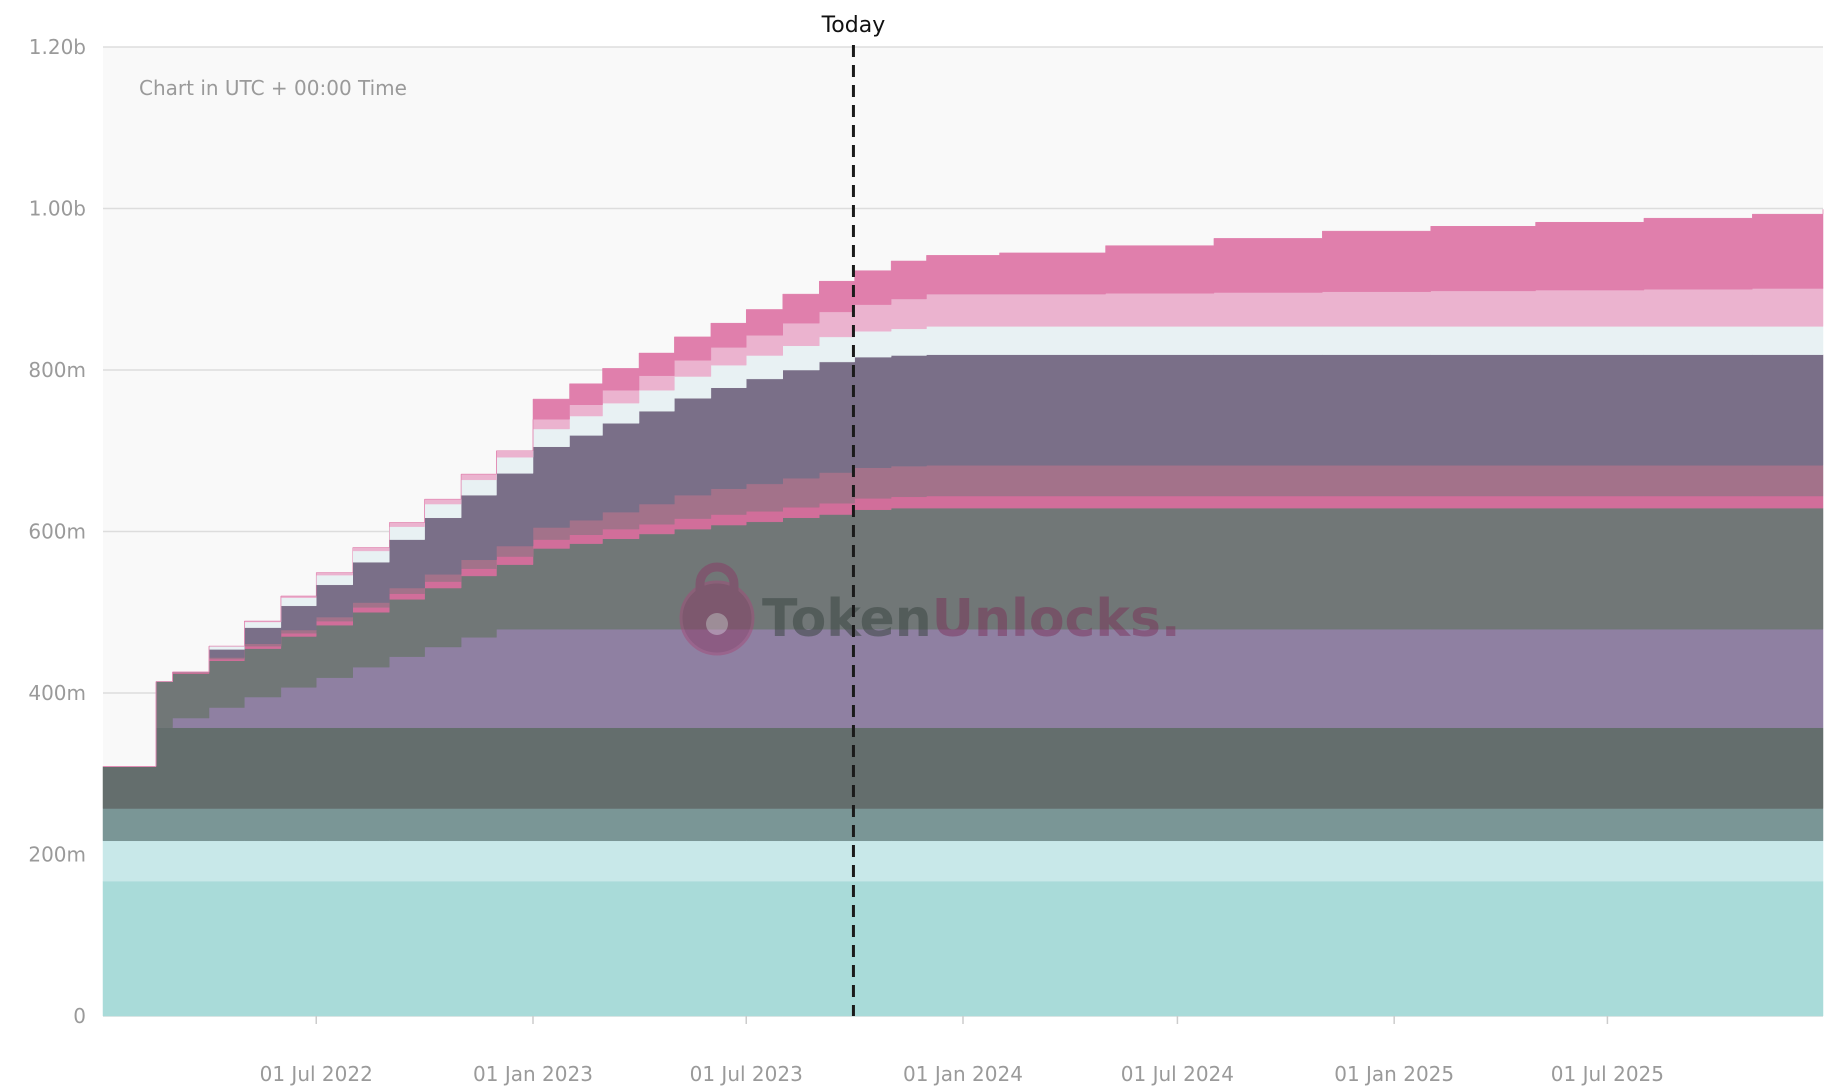  Describe the element at coordinates (1046, 619) in the screenshot. I see `watermark-text-unlocks: Unlocks` at that location.